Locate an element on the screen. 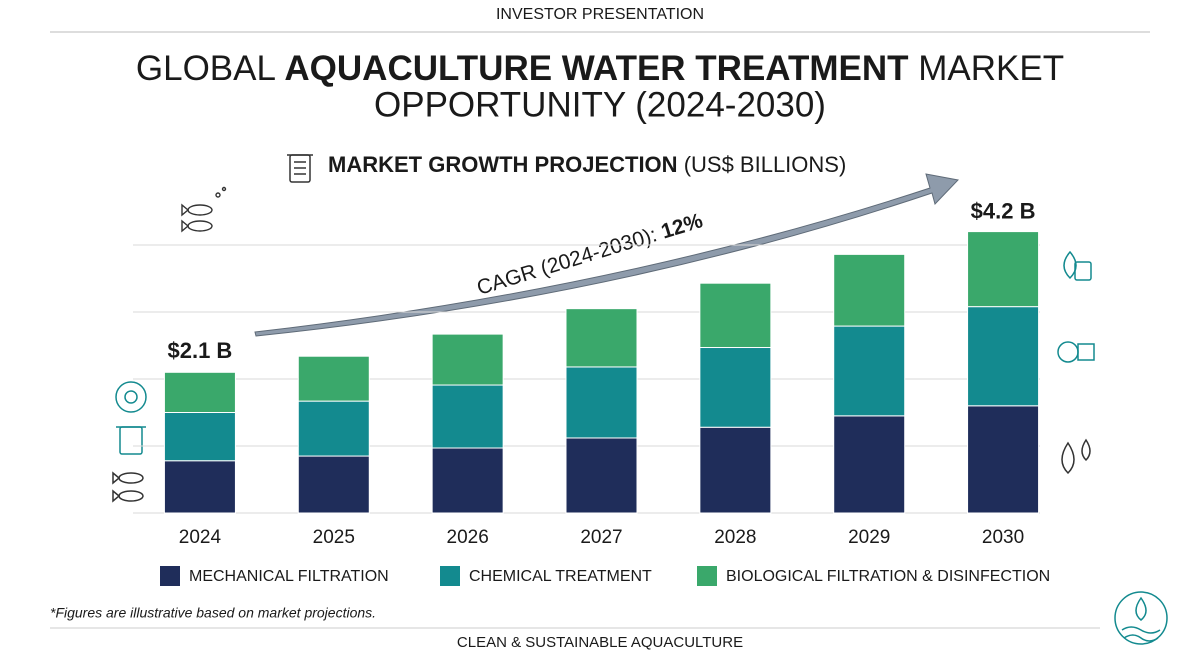 This screenshot has height=655, width=1200. subtitle-bold: MARKET GROWTH PROJECTION is located at coordinates (503, 164).